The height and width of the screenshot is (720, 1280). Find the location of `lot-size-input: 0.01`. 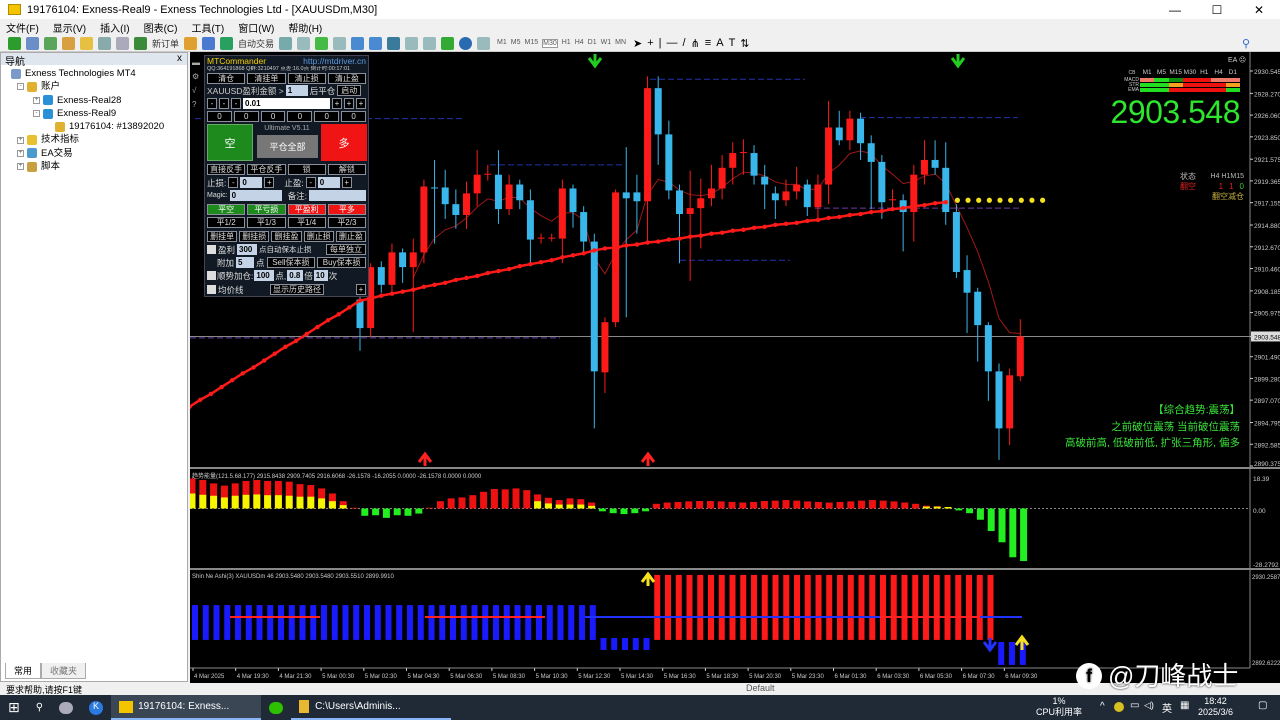

lot-size-input: 0.01 is located at coordinates (286, 103).